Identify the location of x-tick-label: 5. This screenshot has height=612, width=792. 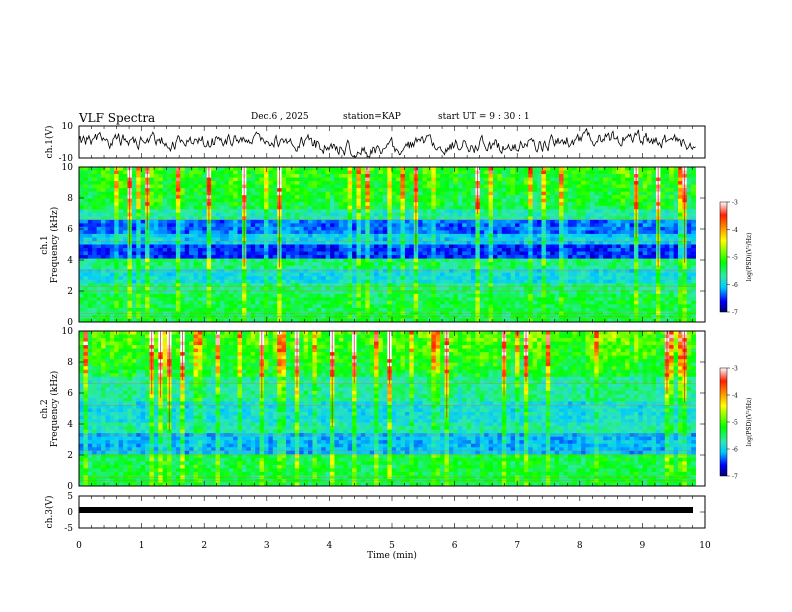
(392, 546).